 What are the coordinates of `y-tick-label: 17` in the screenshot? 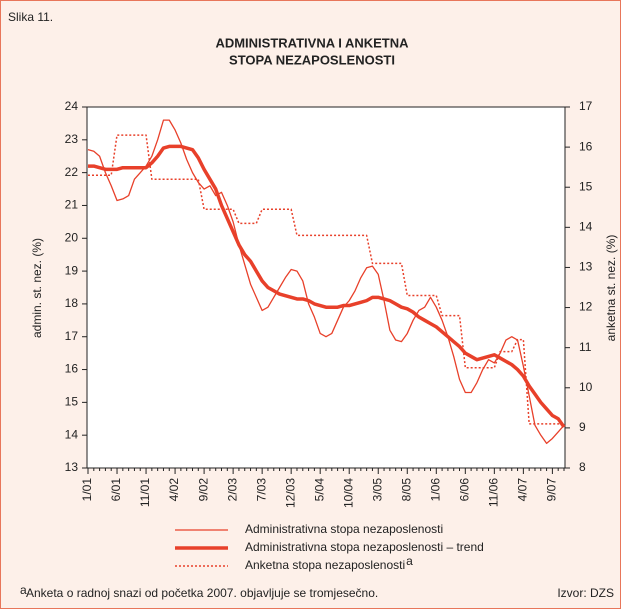 It's located at (72, 336).